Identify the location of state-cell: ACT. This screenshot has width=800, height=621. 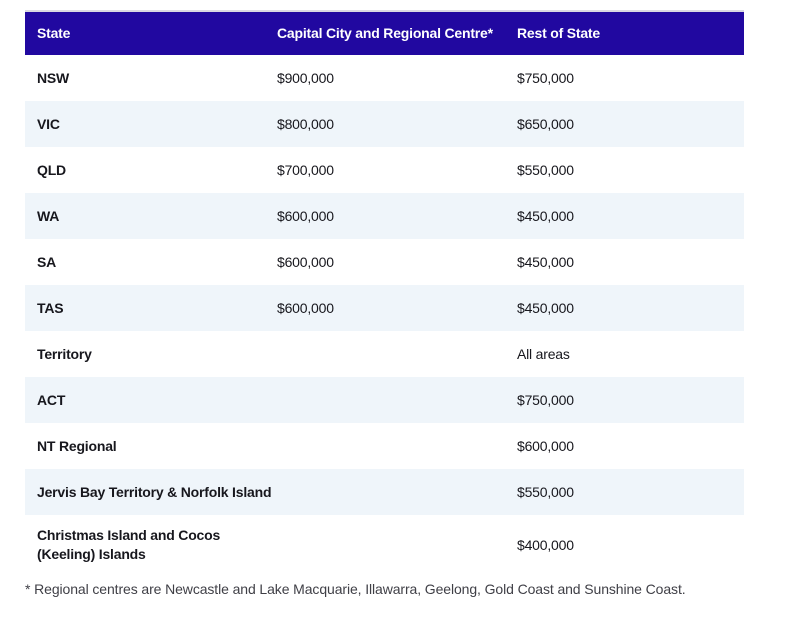
(51, 399).